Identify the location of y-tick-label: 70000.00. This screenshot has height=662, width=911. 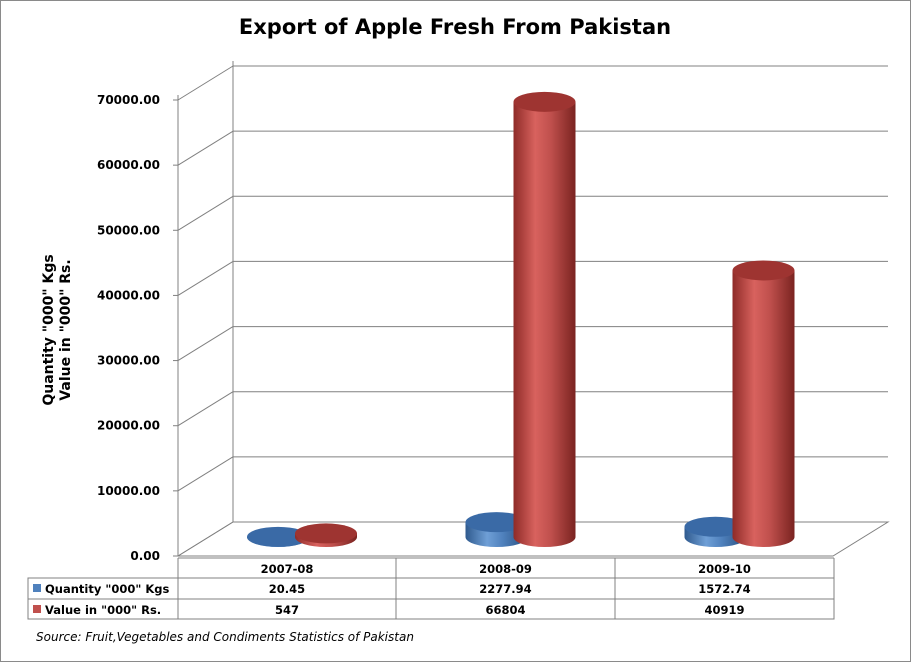
(128, 100).